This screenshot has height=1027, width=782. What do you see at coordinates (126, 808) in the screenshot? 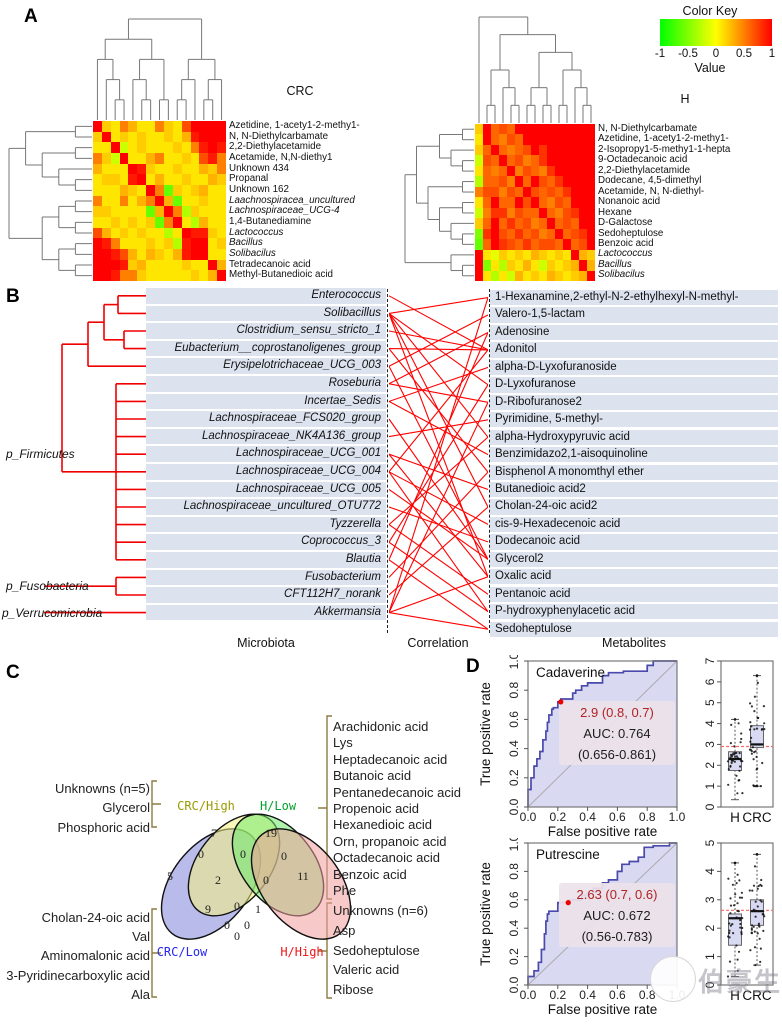
I see `list-item: Glycerol` at bounding box center [126, 808].